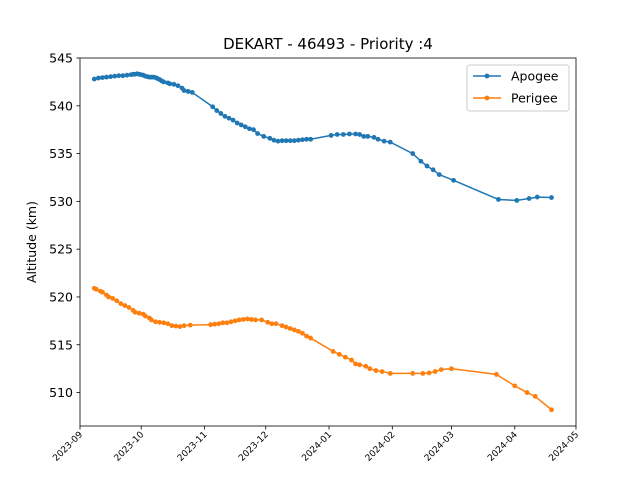 The height and width of the screenshot is (480, 640). What do you see at coordinates (61, 153) in the screenshot?
I see `y-tick-label: 535` at bounding box center [61, 153].